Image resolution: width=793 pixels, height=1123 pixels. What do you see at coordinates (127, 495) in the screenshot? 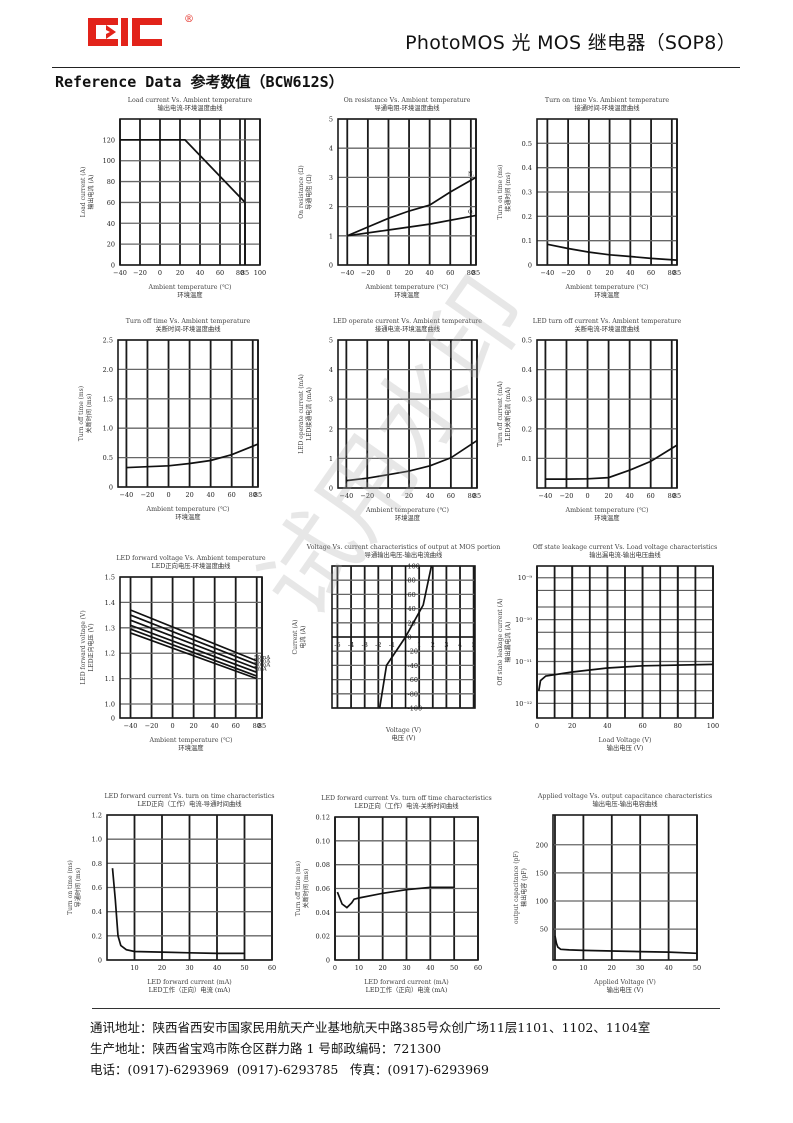
I see `x-tick-label: −40` at bounding box center [127, 495].